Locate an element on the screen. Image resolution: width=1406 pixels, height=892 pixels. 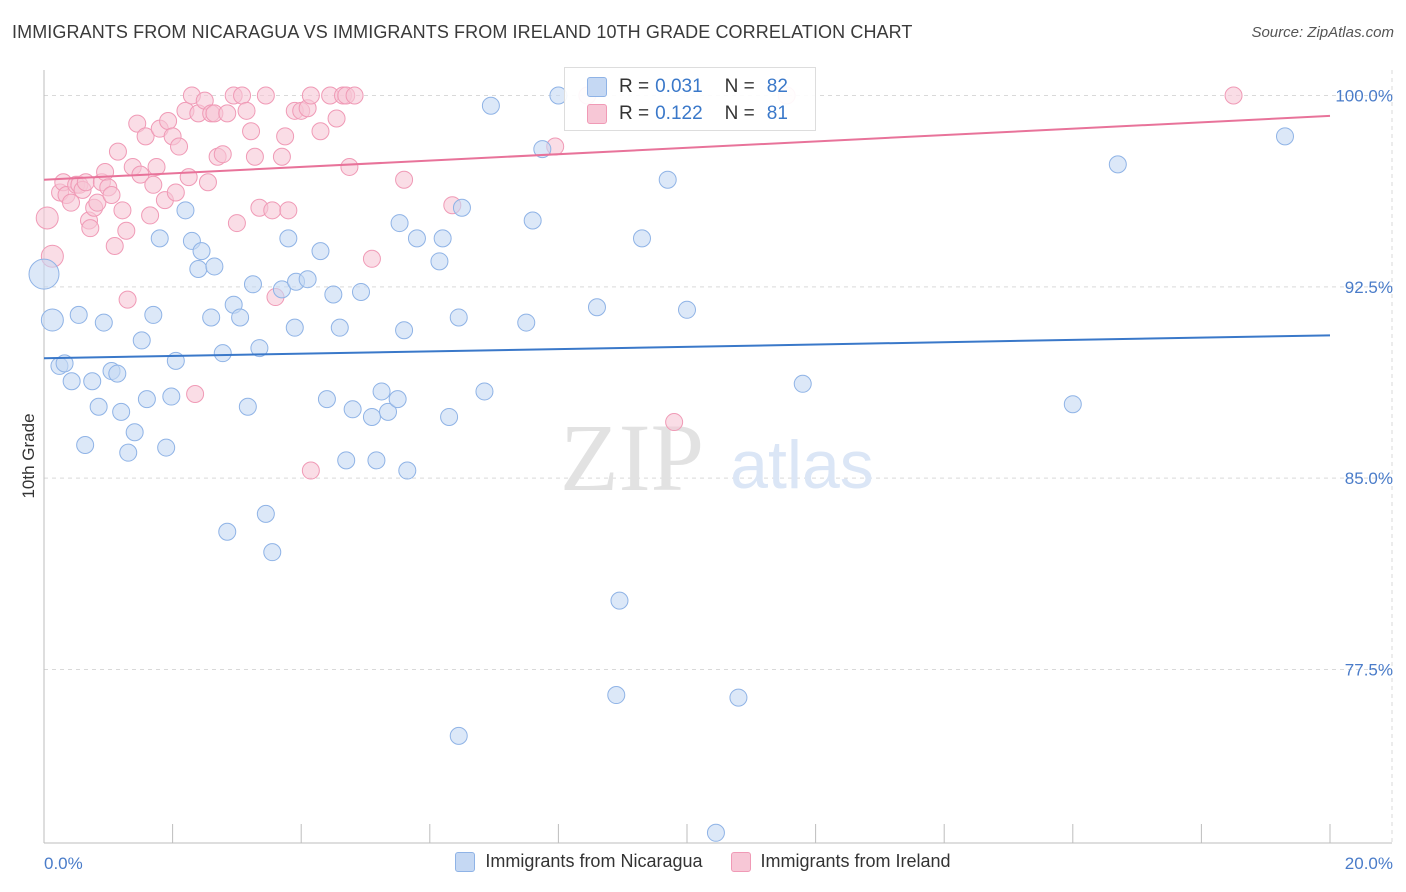
x-tick-label: 0.0% is located at coordinates (63, 863).